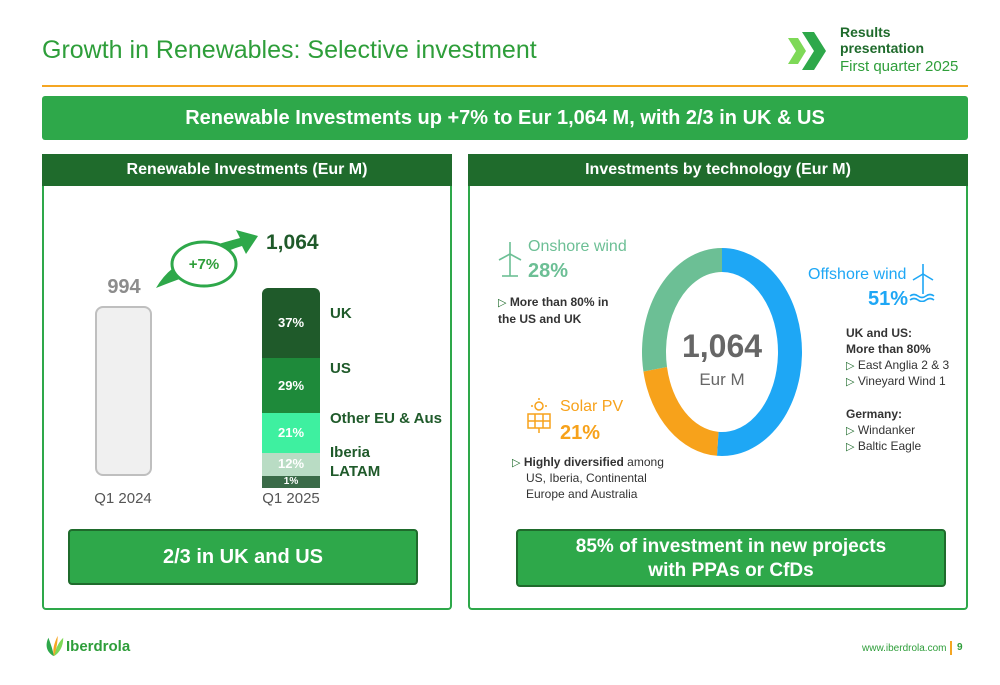 The height and width of the screenshot is (685, 1000). I want to click on growth-arrow-icon, so click(207, 259).